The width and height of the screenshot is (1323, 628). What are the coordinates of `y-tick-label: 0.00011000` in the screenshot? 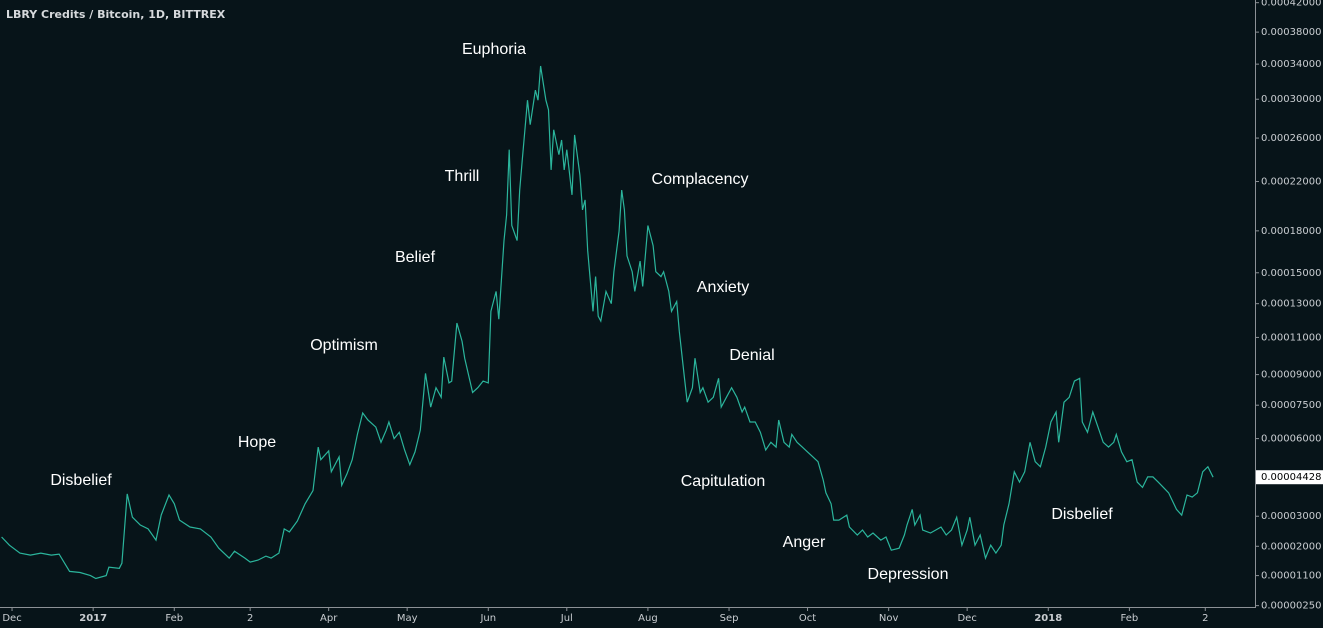 It's located at (1291, 337).